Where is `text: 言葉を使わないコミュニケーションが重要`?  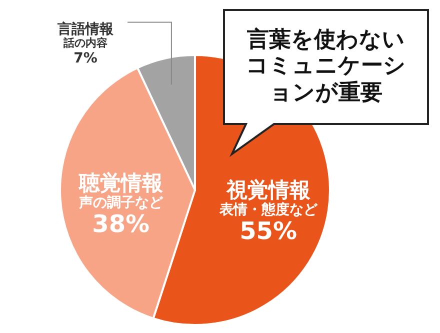 text: 言葉を使わないコミュニケーションが重要 is located at coordinates (326, 67).